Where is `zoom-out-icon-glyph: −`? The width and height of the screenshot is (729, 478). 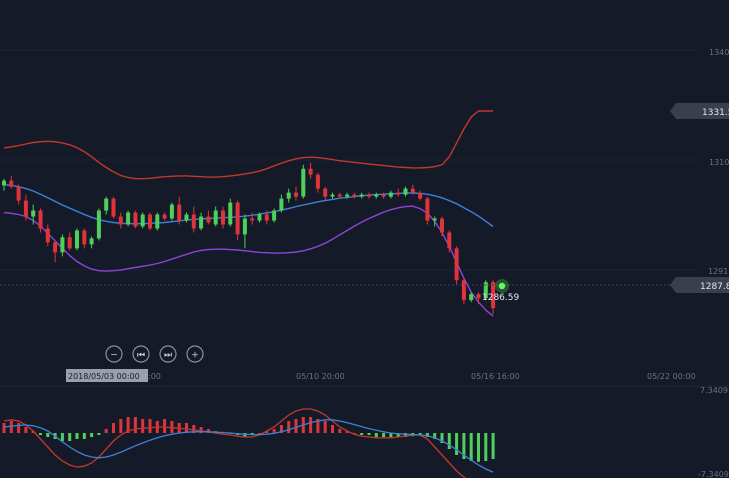 zoom-out-icon-glyph: − is located at coordinates (114, 356).